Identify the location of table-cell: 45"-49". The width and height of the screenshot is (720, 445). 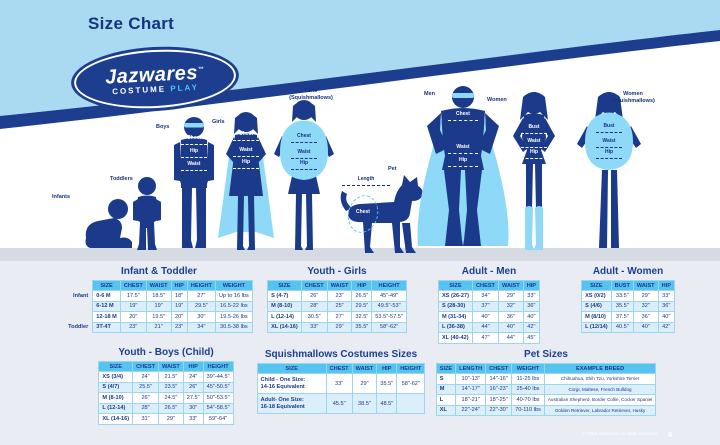
(389, 296).